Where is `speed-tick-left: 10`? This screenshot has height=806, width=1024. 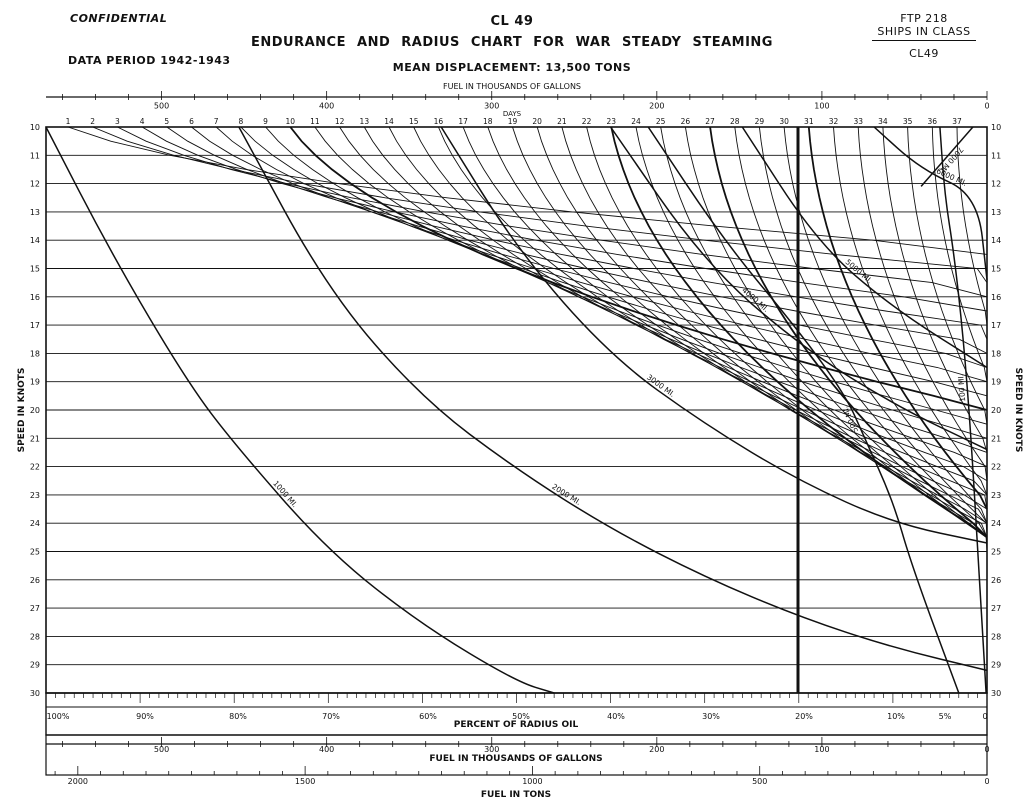
speed-tick-left: 10 is located at coordinates (35, 127).